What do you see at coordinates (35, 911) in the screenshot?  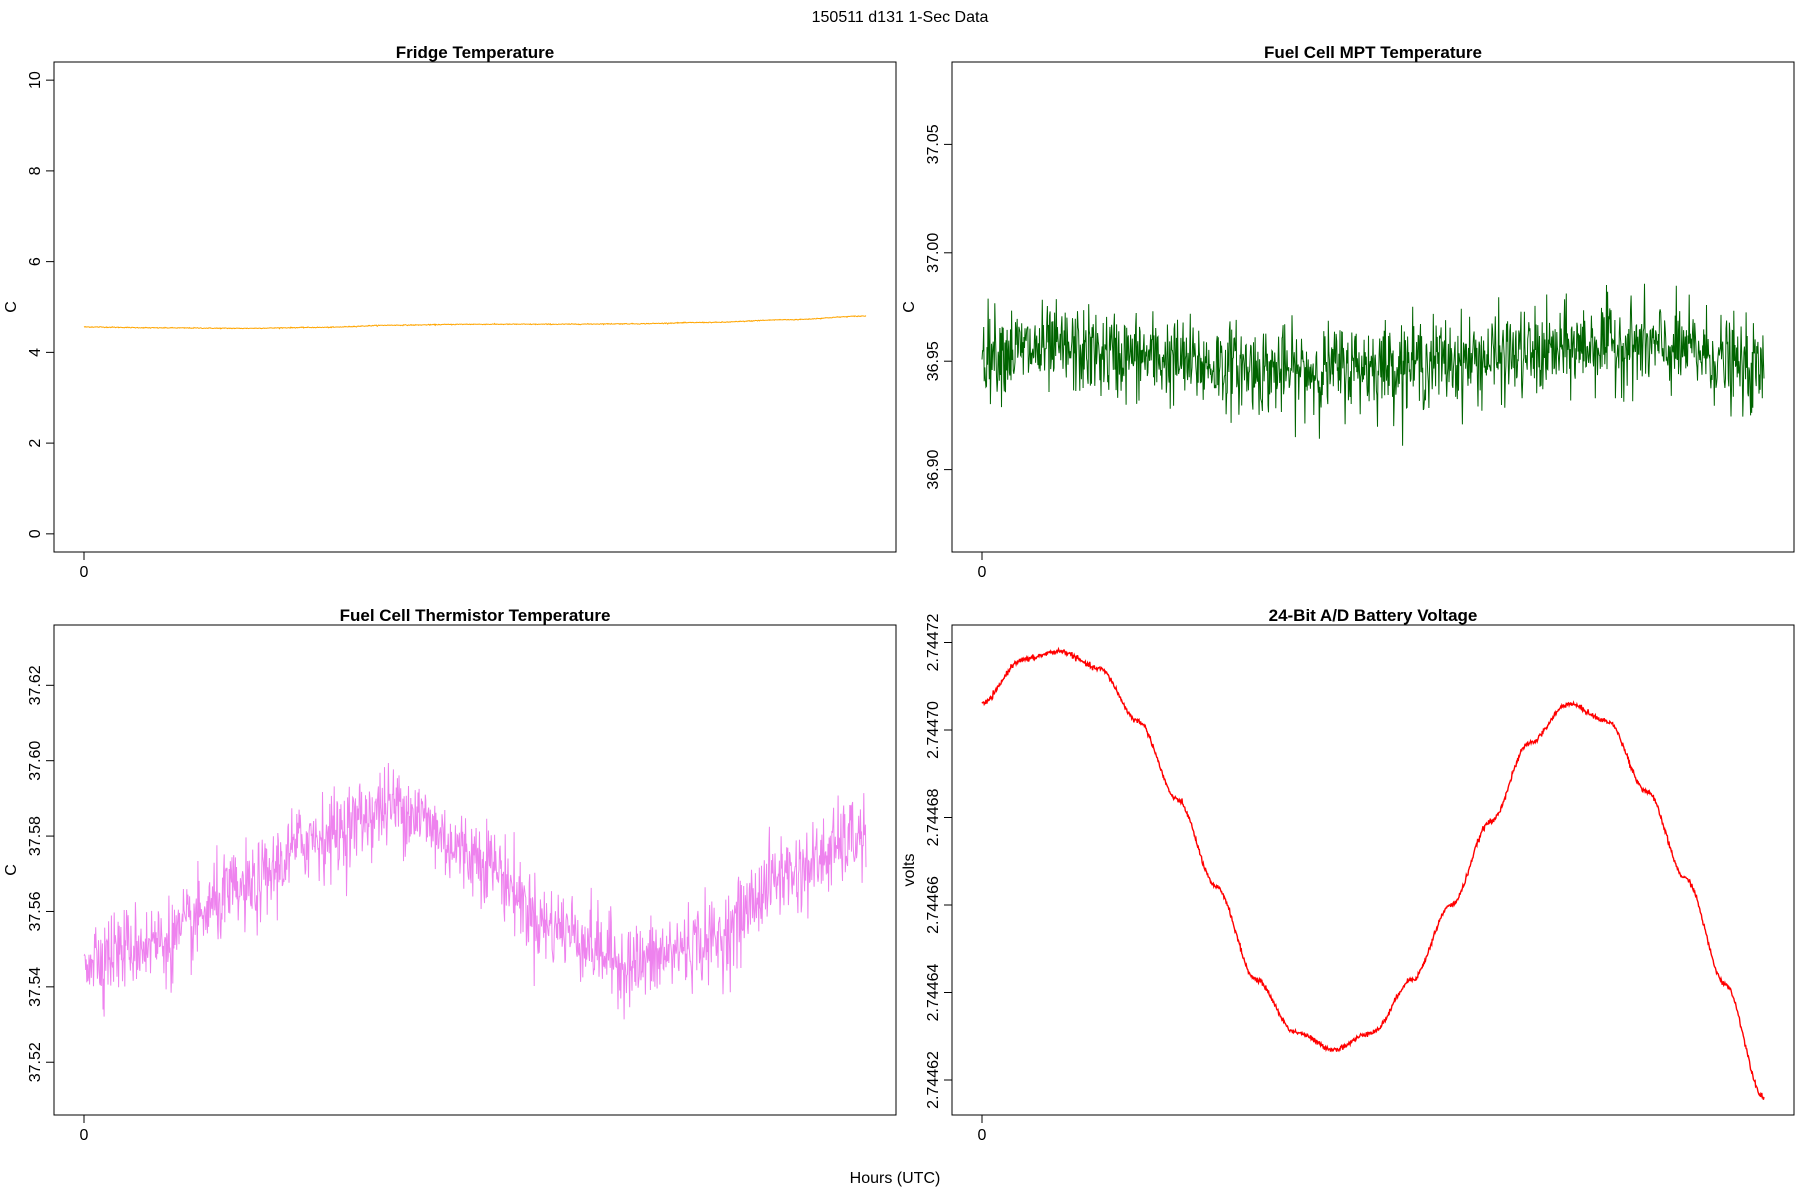 I see `y-tick-label: 37.56` at bounding box center [35, 911].